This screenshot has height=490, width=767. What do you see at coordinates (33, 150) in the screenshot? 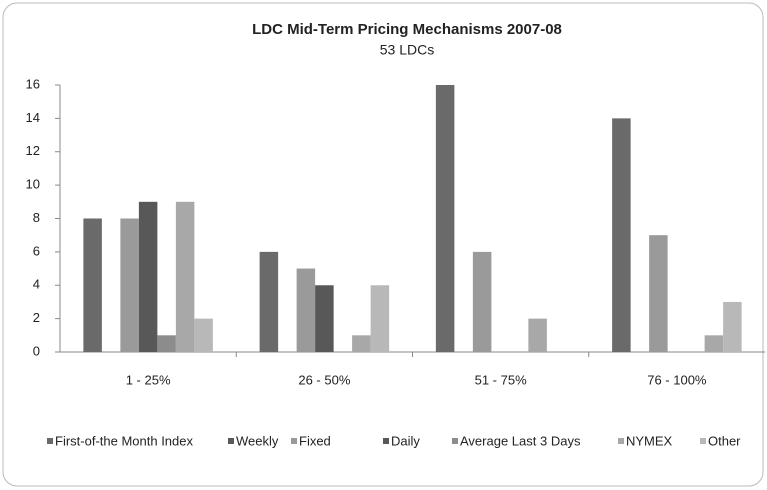
I see `y-tick-label: 12` at bounding box center [33, 150].